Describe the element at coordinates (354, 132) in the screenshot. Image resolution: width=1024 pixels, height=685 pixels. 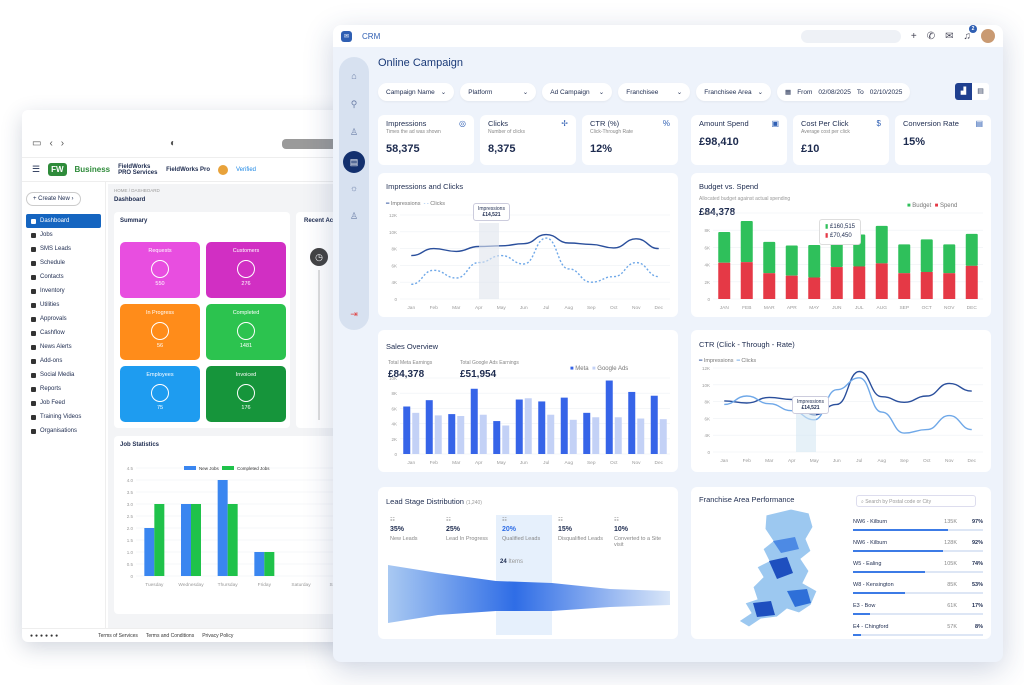
I see `users-icon: ♙` at that location.